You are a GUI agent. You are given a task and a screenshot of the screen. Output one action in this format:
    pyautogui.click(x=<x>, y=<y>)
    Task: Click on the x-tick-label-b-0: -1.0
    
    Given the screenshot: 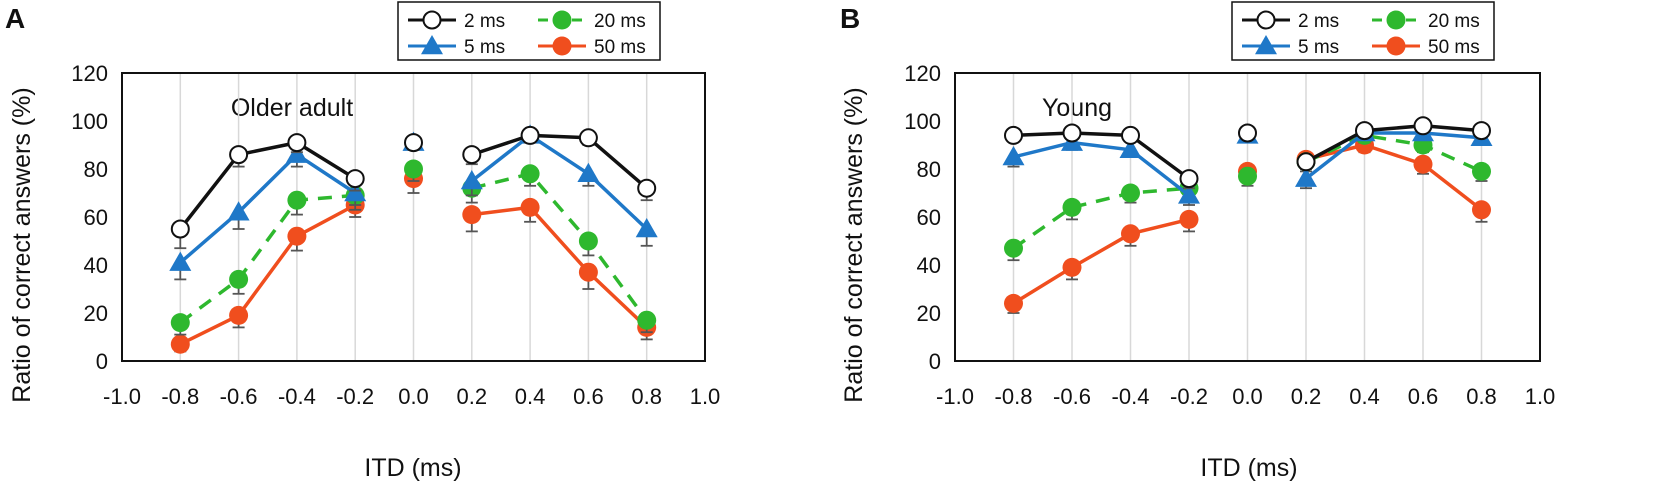 What is the action you would take?
    pyautogui.click(x=955, y=396)
    